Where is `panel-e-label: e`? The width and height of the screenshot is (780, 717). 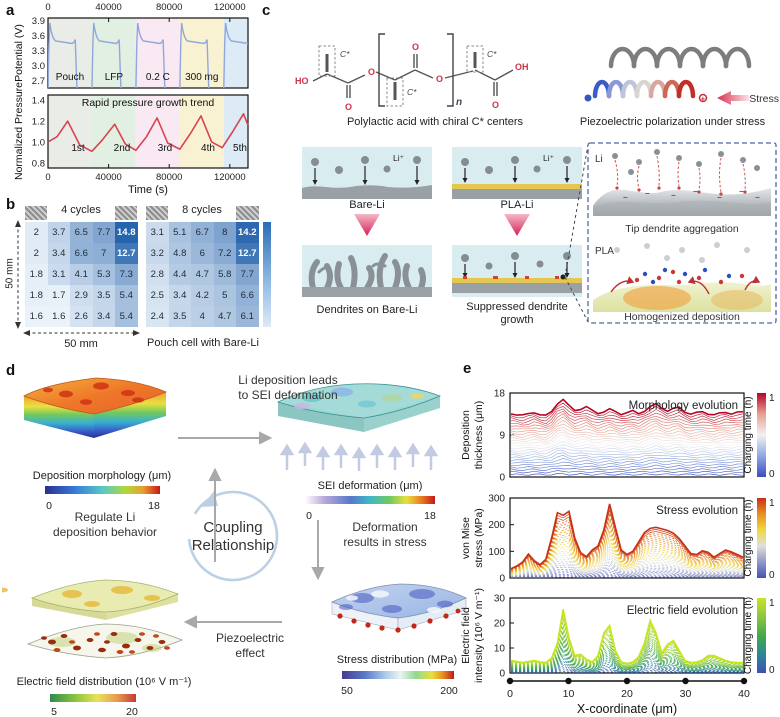 panel-e-label: e is located at coordinates (467, 368).